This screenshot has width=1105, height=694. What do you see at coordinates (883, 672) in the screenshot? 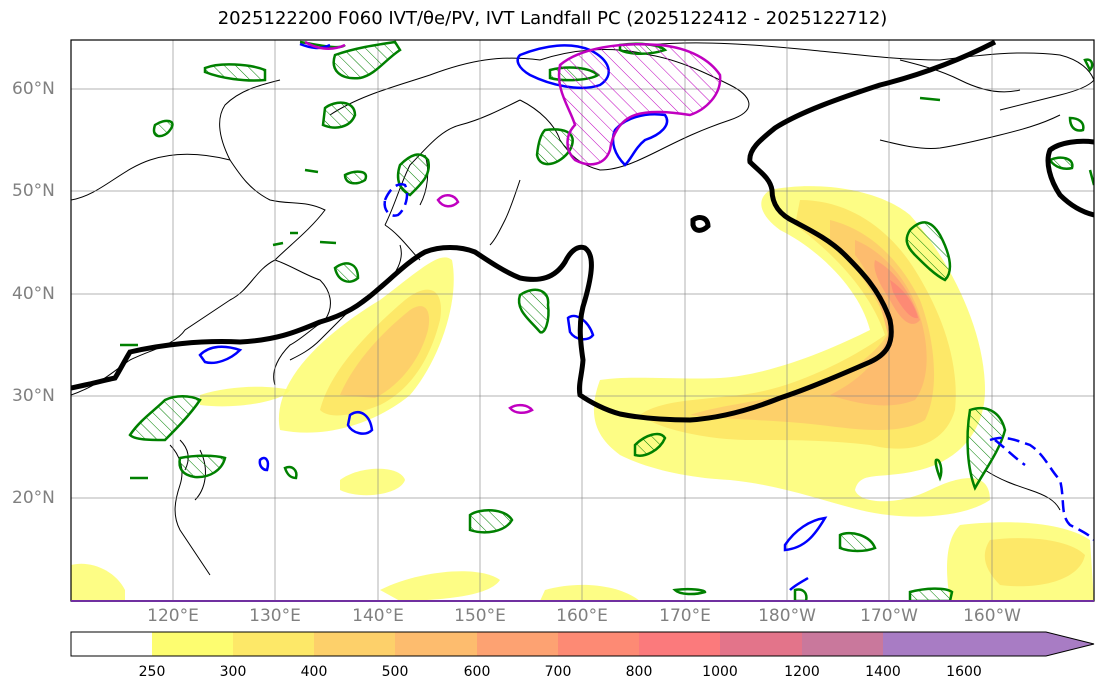
I see `colorbar-tick-label: 1400` at bounding box center [883, 672].